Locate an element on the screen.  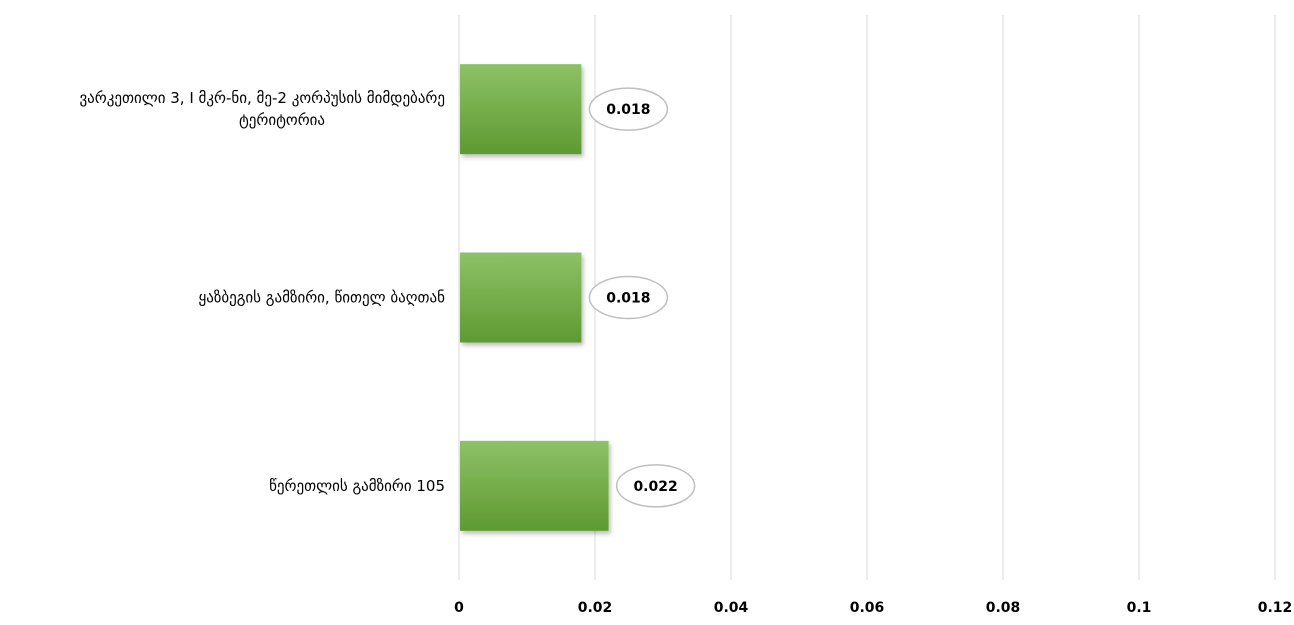
category-label: ყაზბეგის გამზირი, წითელ ბაღთან is located at coordinates (321, 298).